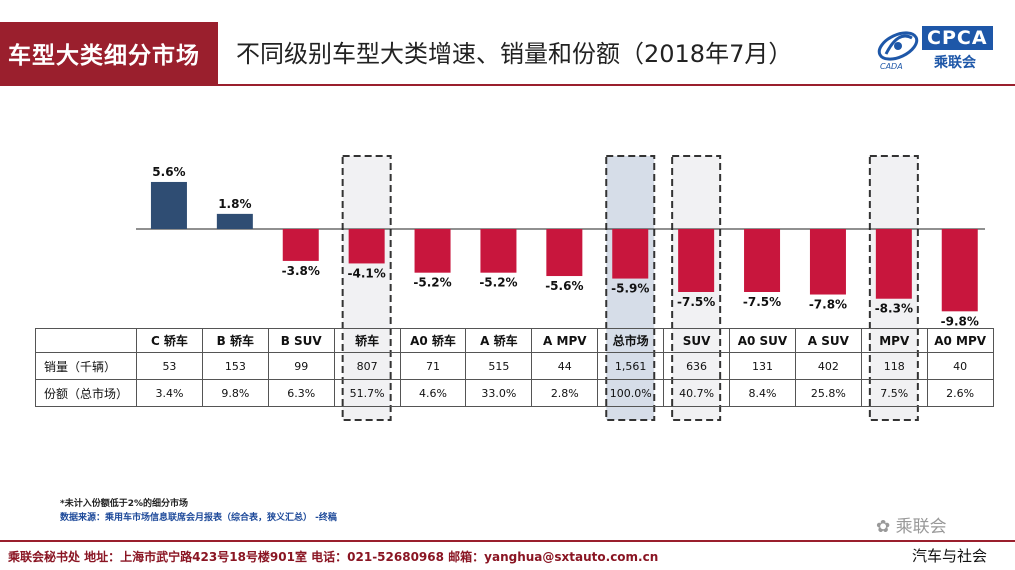 The width and height of the screenshot is (1015, 570). Describe the element at coordinates (565, 393) in the screenshot. I see `table-cell: 2.8%` at that location.